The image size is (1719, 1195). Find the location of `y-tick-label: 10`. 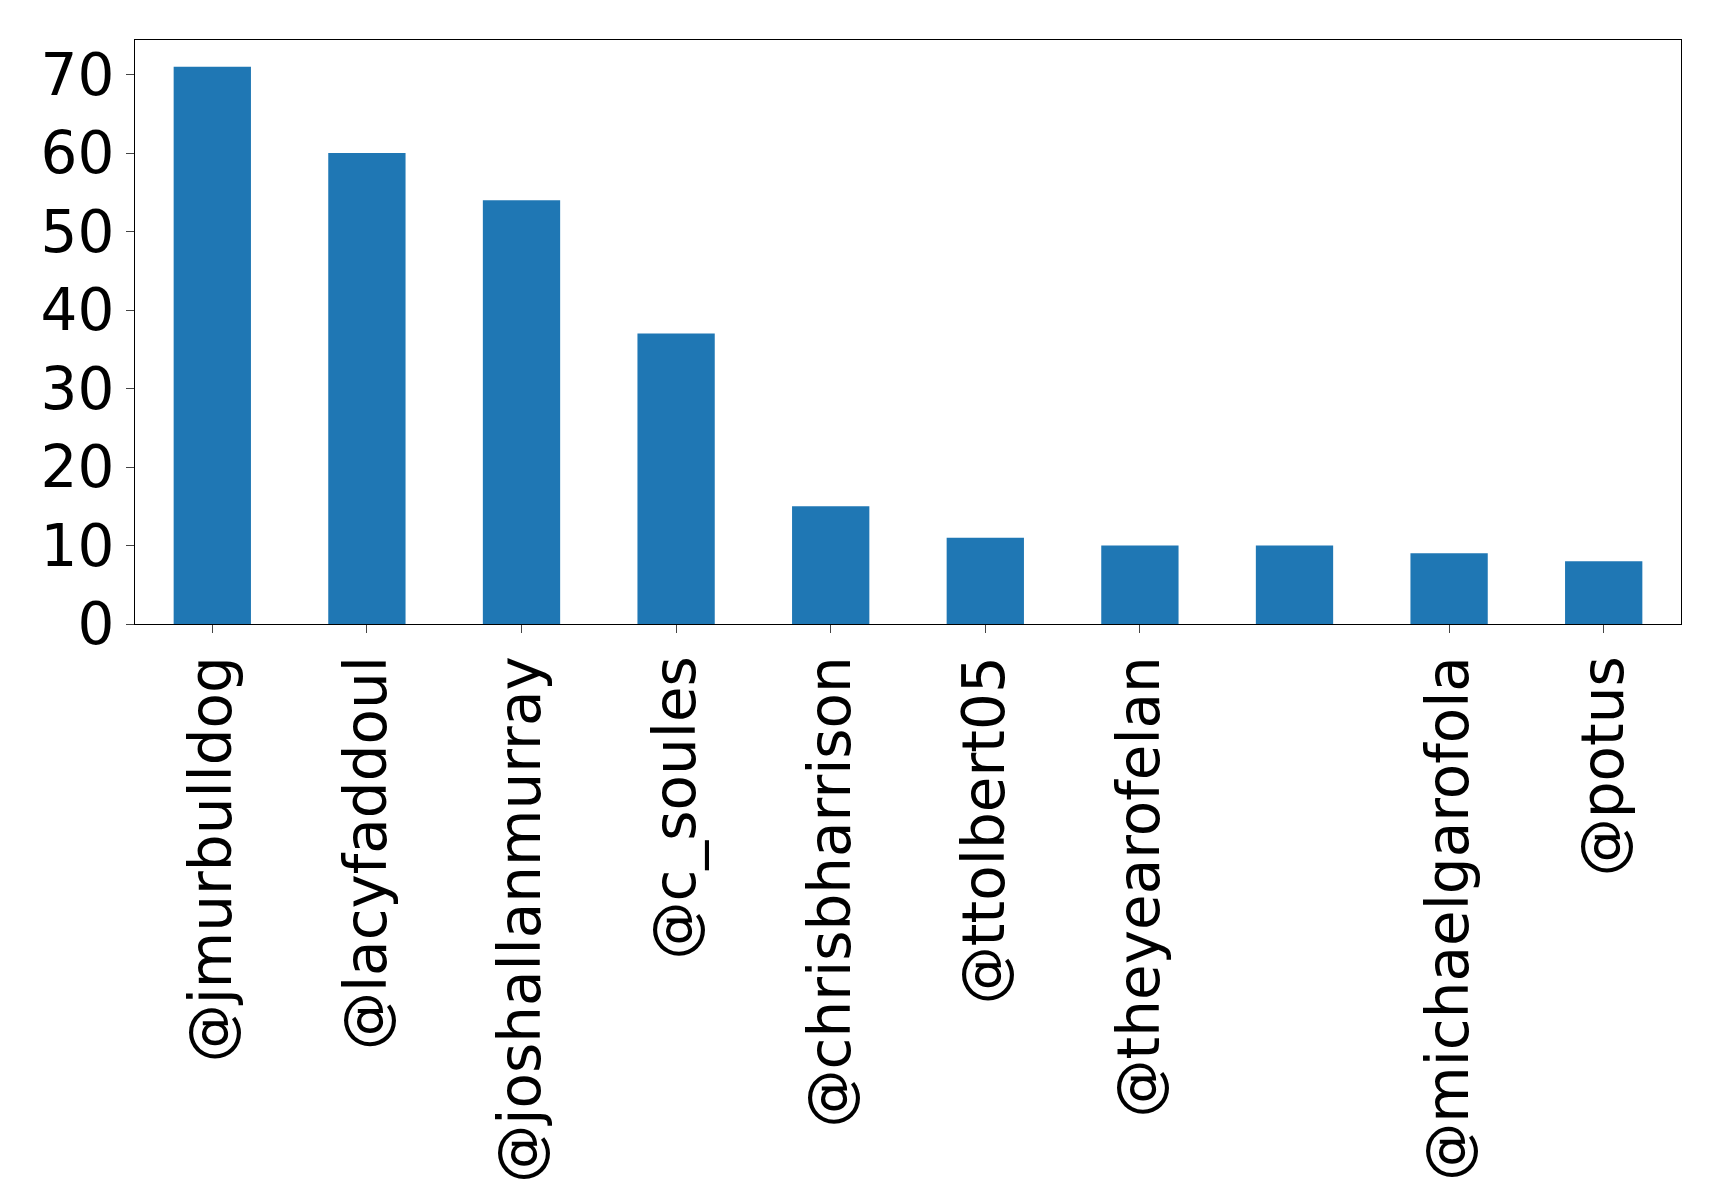

y-tick-label: 10 is located at coordinates (77, 545).